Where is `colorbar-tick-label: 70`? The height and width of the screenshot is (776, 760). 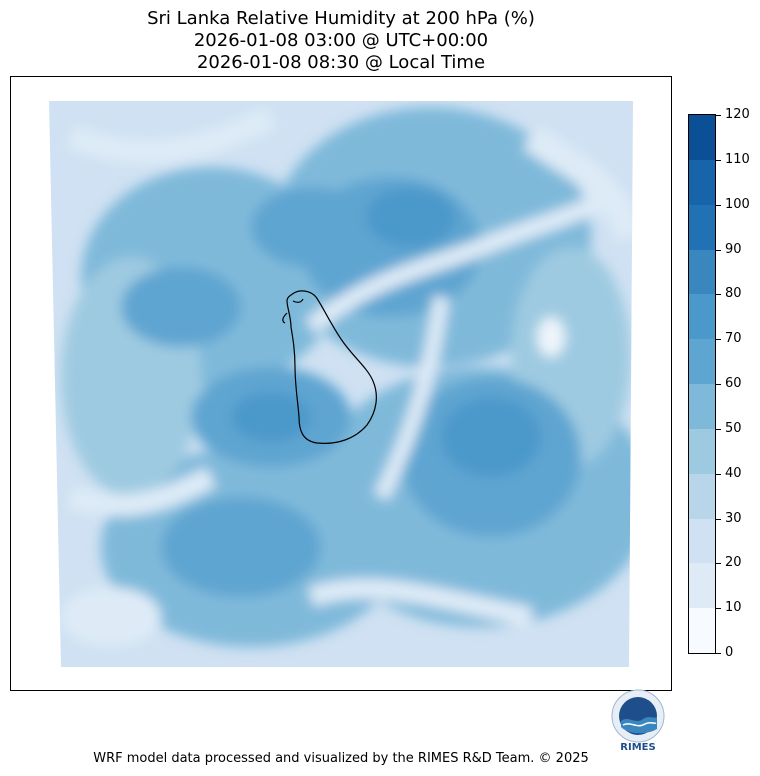 colorbar-tick-label: 70 is located at coordinates (733, 339).